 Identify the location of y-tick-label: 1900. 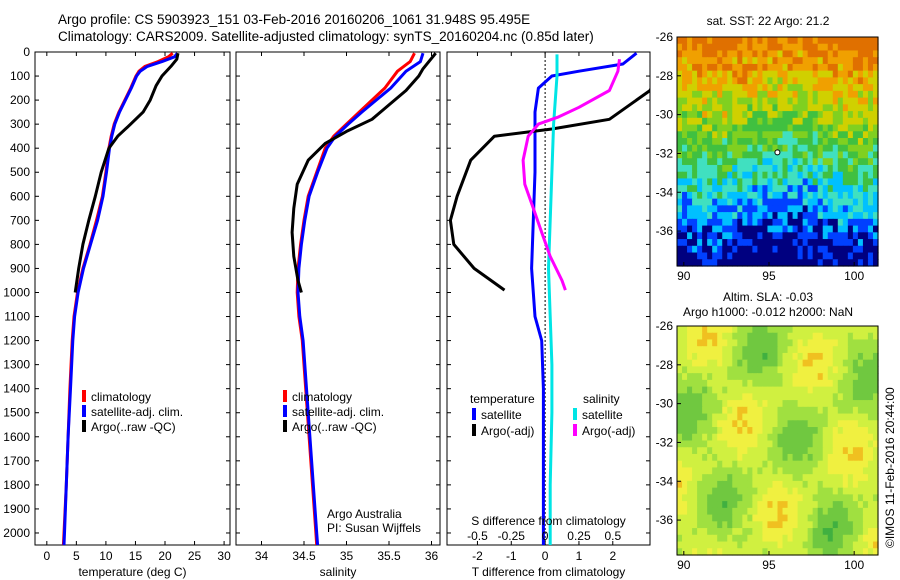
(16, 509).